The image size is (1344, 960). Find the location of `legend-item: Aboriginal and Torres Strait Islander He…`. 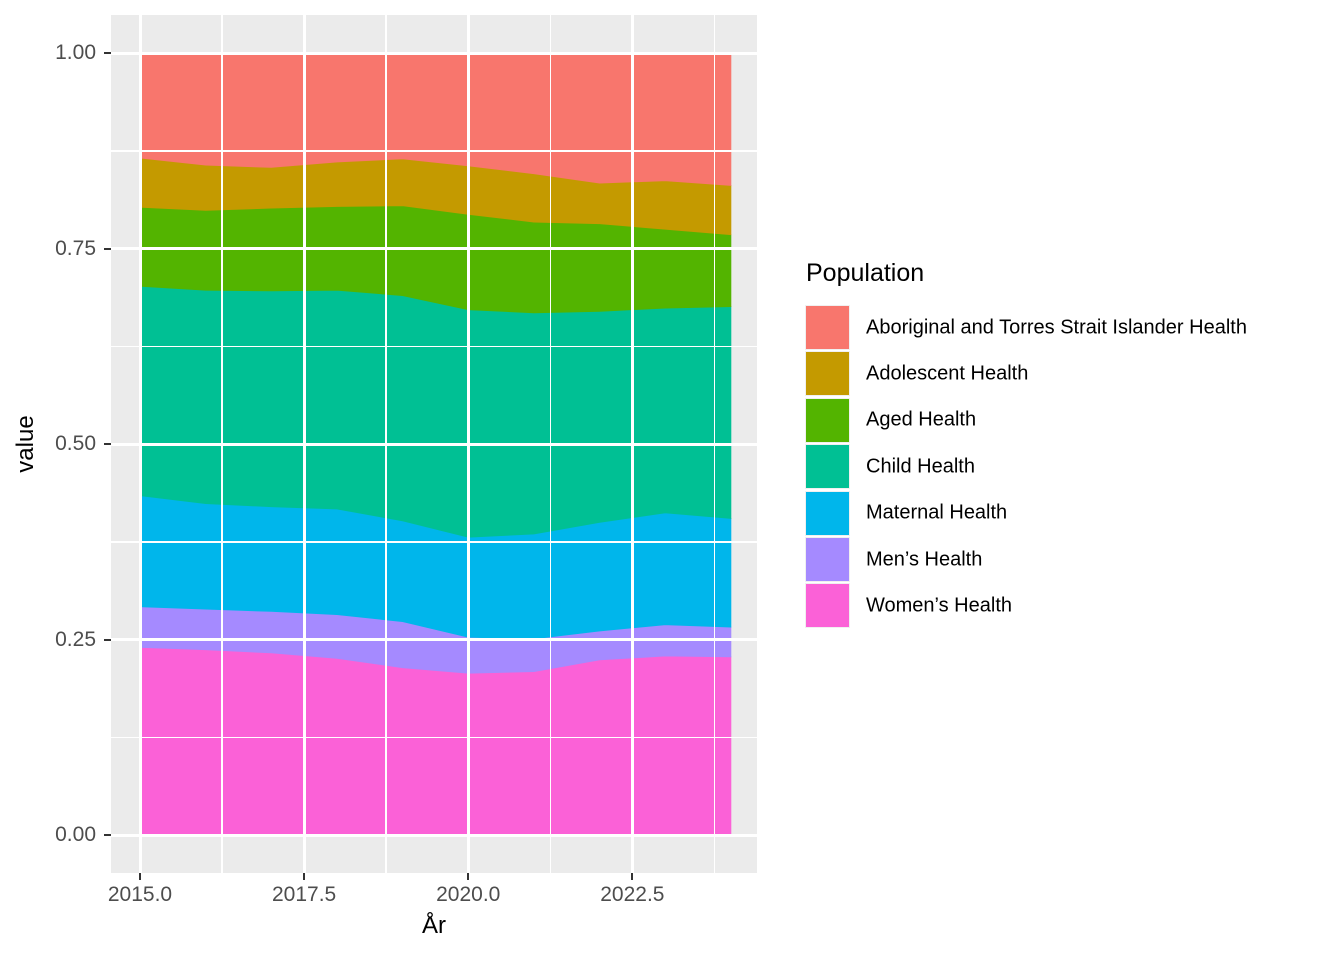

legend-item: Aboriginal and Torres Strait Islander He… is located at coordinates (1075, 327).